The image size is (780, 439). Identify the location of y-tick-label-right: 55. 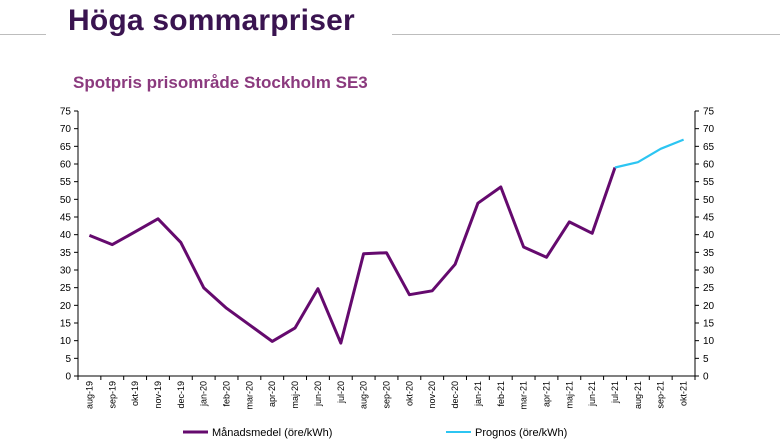
(709, 182).